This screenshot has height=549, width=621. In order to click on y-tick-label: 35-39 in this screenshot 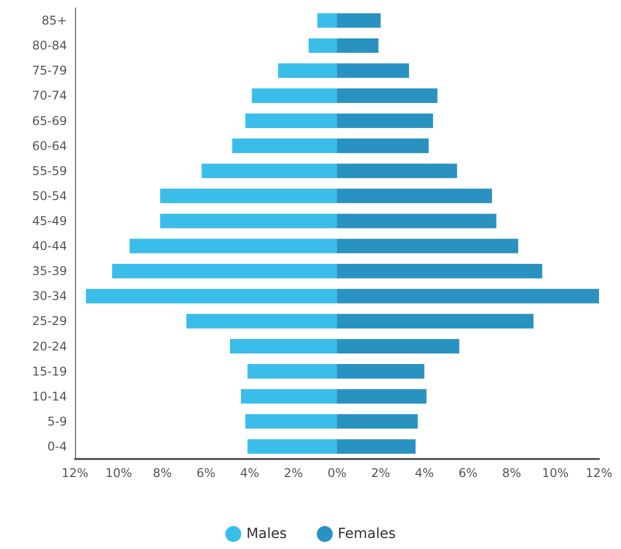, I will do `click(49, 271)`.